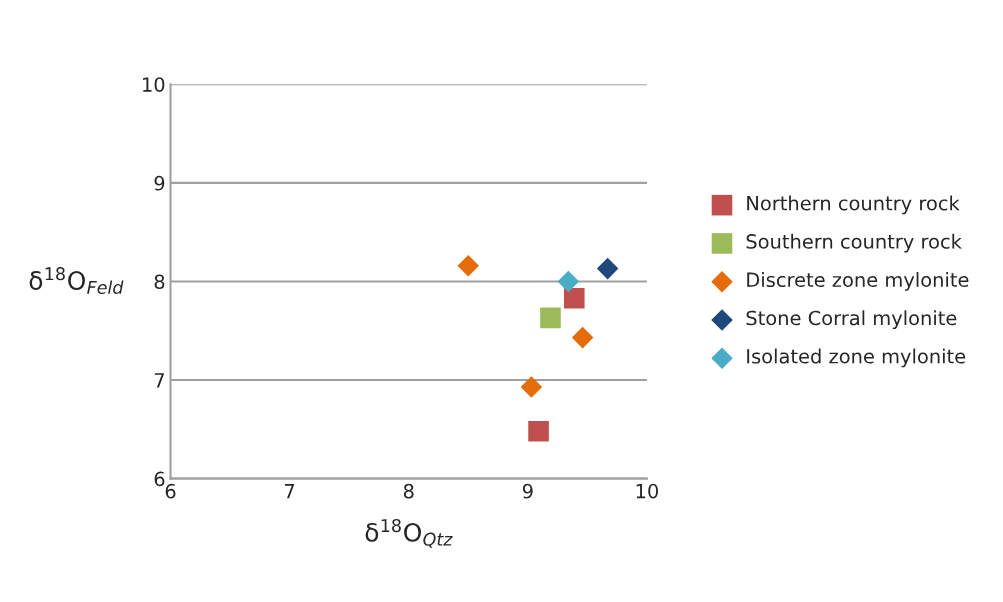 Image resolution: width=1003 pixels, height=602 pixels. Describe the element at coordinates (159, 380) in the screenshot. I see `y-tick-label: 7` at that location.